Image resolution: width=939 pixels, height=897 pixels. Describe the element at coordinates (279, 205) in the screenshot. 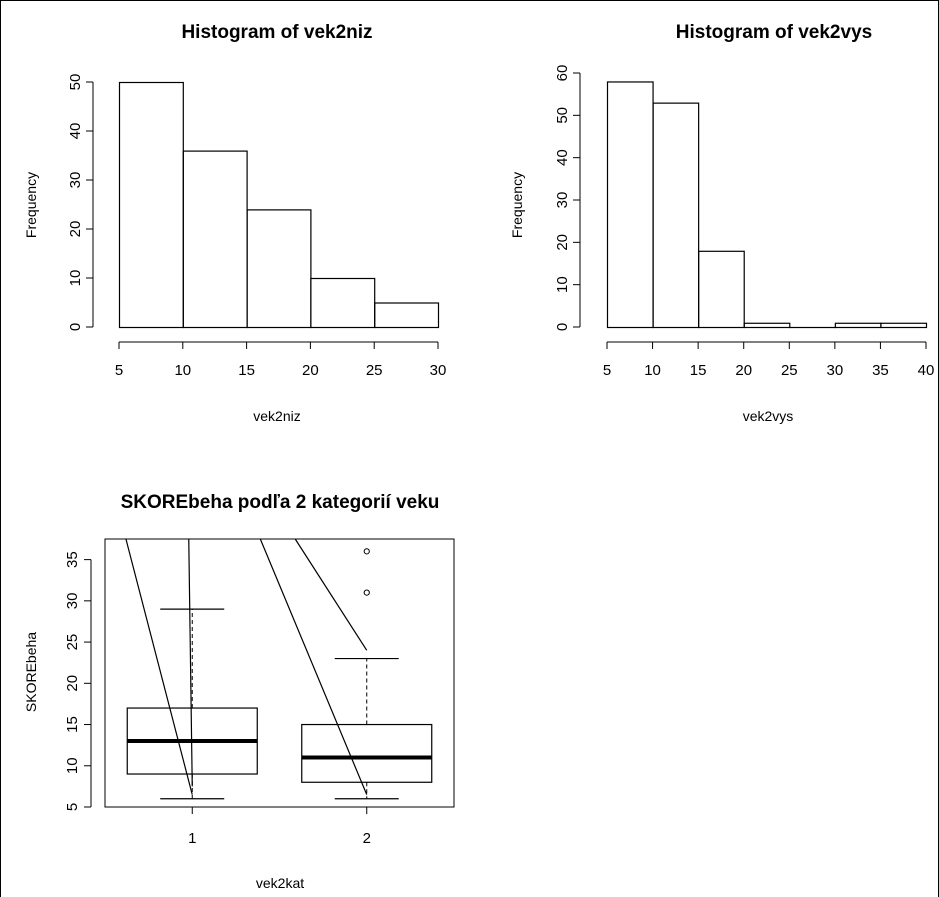

I see `histogram-vek2niz-bars` at that location.